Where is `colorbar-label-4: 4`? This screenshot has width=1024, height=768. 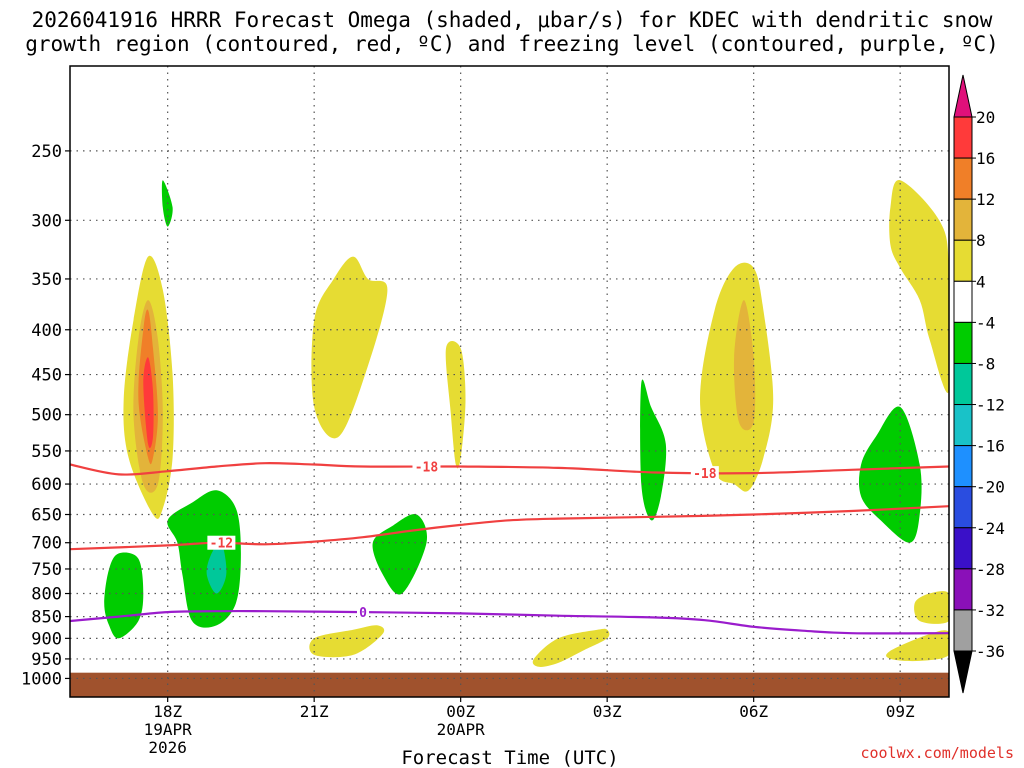
colorbar-label-4: 4 is located at coordinates (981, 281).